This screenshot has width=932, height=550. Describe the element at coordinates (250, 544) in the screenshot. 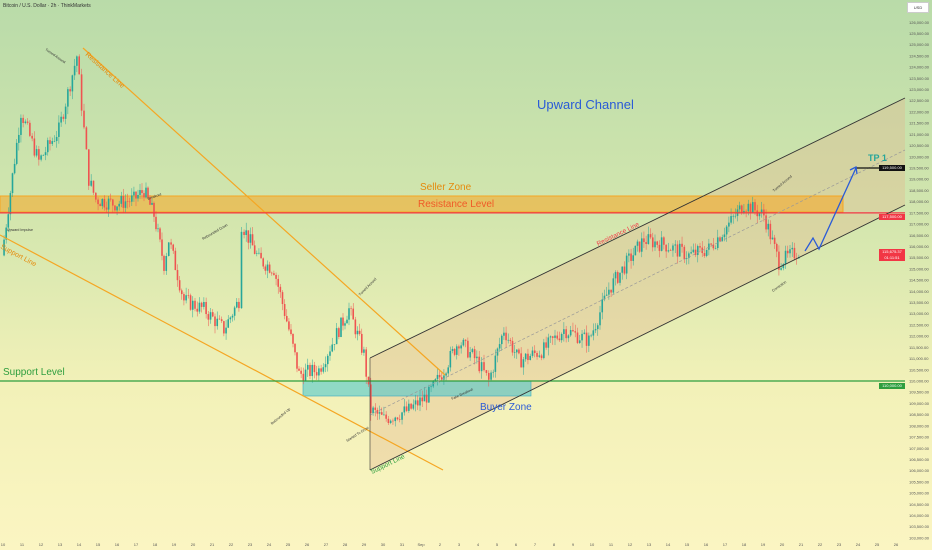

I see `x-tick-label: 23` at that location.